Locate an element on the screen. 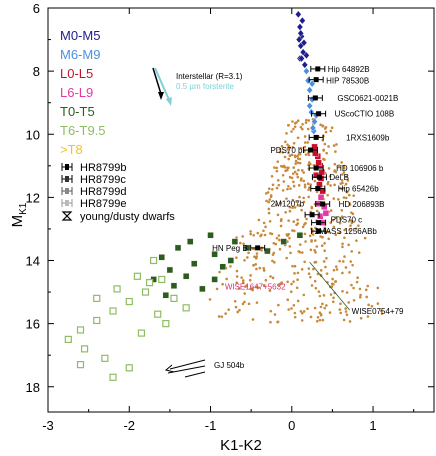 The height and width of the screenshot is (456, 436). legend-young-dusty-marker is located at coordinates (67, 216).